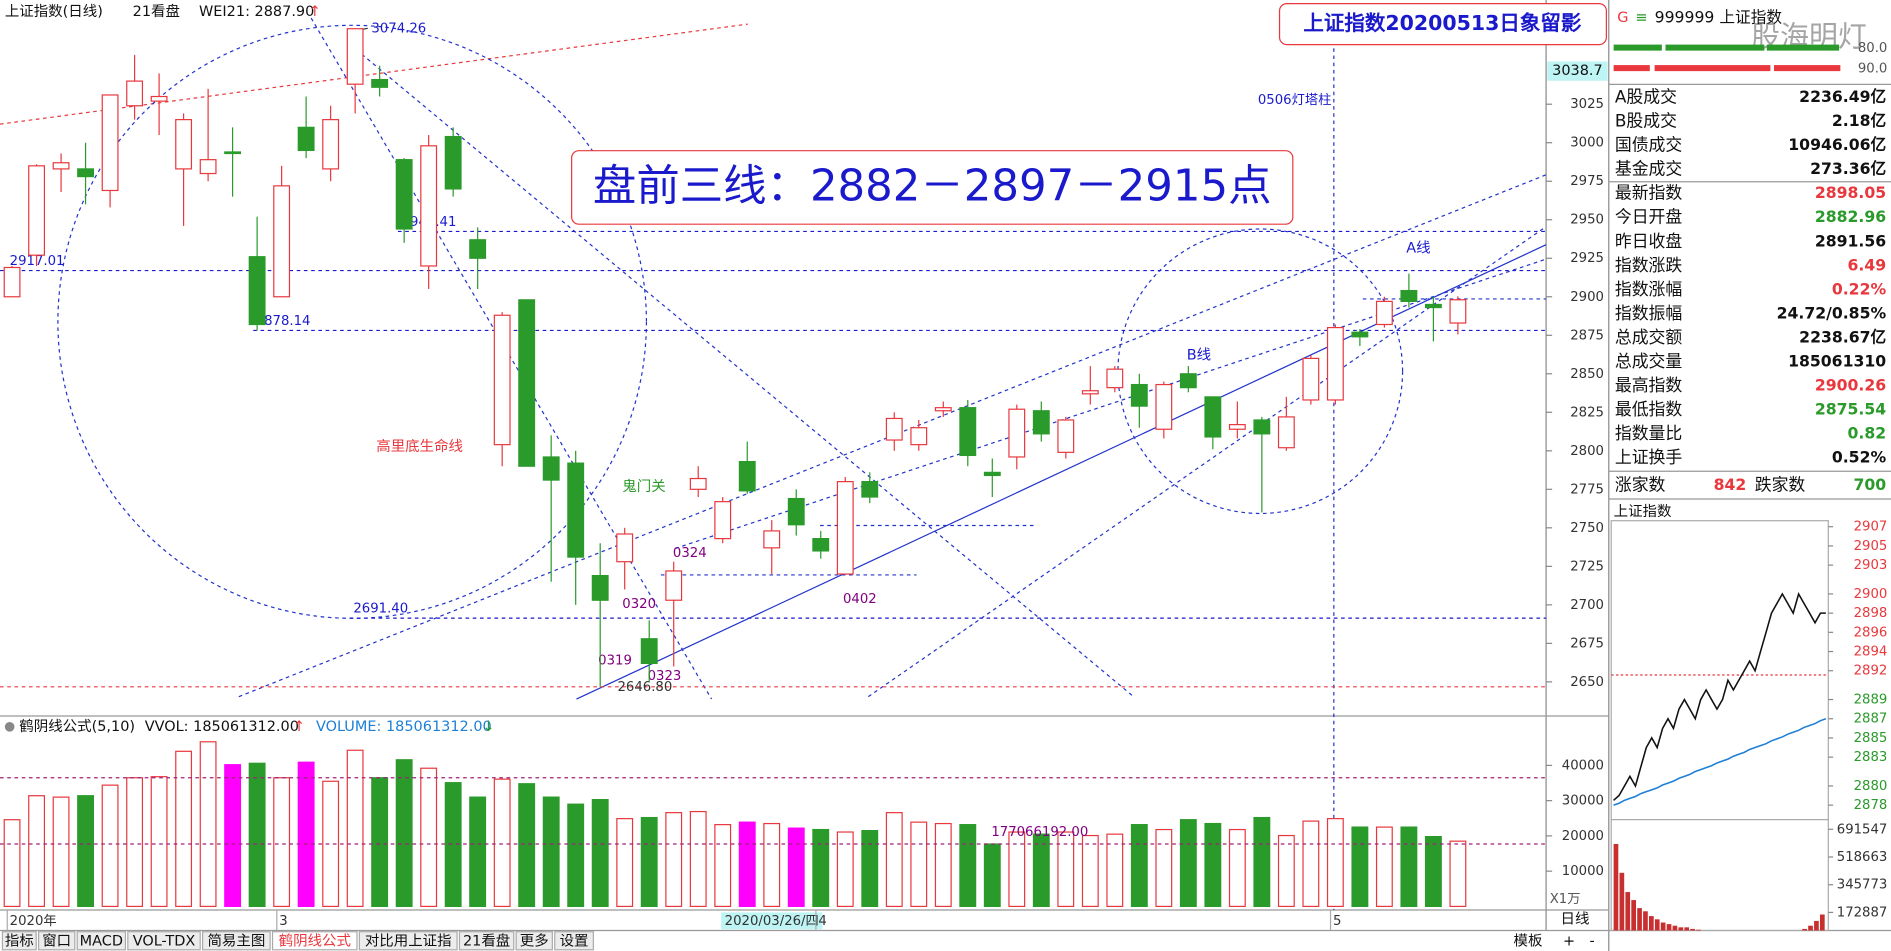 This screenshot has width=1891, height=951. I want to click on y-tick-label: 691547, so click(1862, 829).